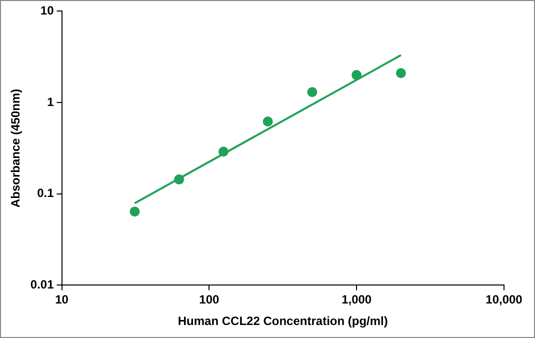 The width and height of the screenshot is (535, 338). What do you see at coordinates (357, 299) in the screenshot?
I see `x-tick-label: 1,000` at bounding box center [357, 299].